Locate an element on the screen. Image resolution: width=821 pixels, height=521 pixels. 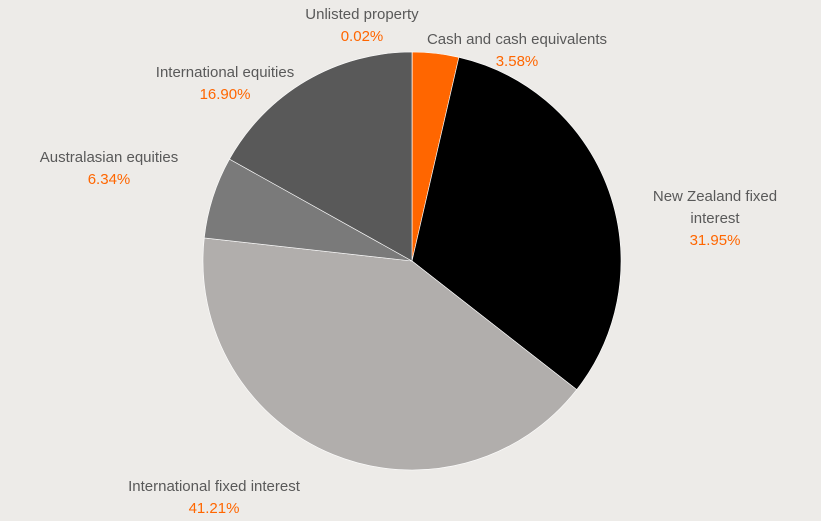
category-label: Unlisted property is located at coordinates (362, 14).